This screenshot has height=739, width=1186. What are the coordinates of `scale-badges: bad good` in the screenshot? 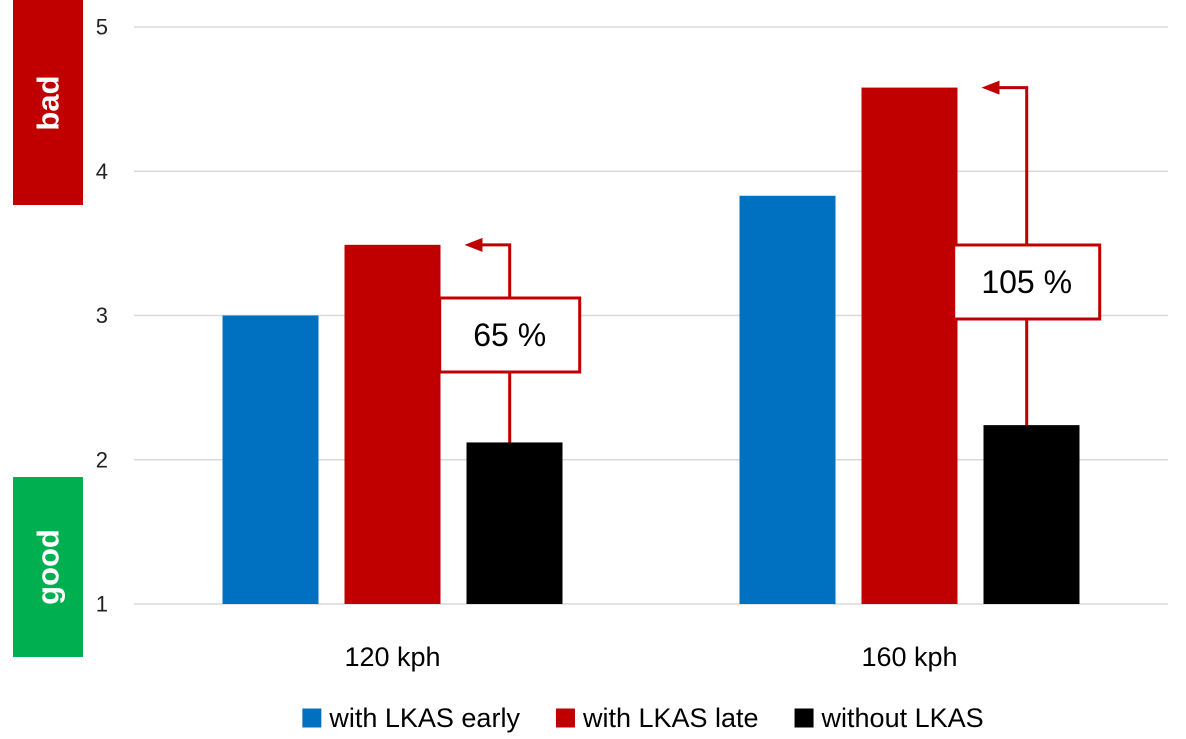 It's located at (48, 328).